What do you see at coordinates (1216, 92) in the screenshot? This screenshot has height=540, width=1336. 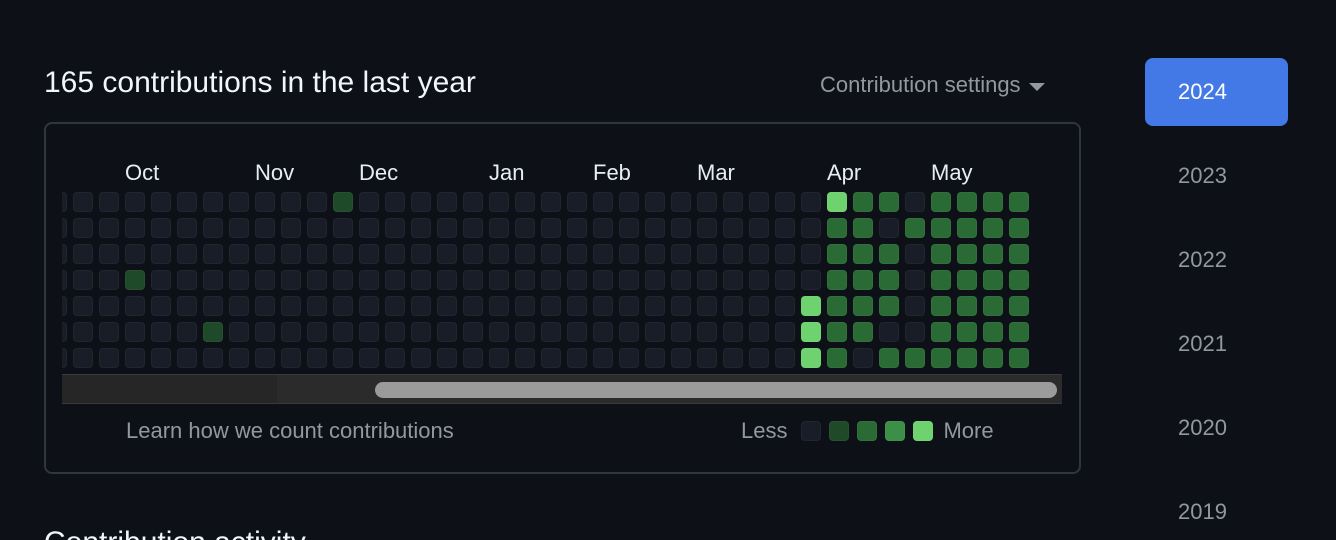 I see `year-link-2024: 2024` at bounding box center [1216, 92].